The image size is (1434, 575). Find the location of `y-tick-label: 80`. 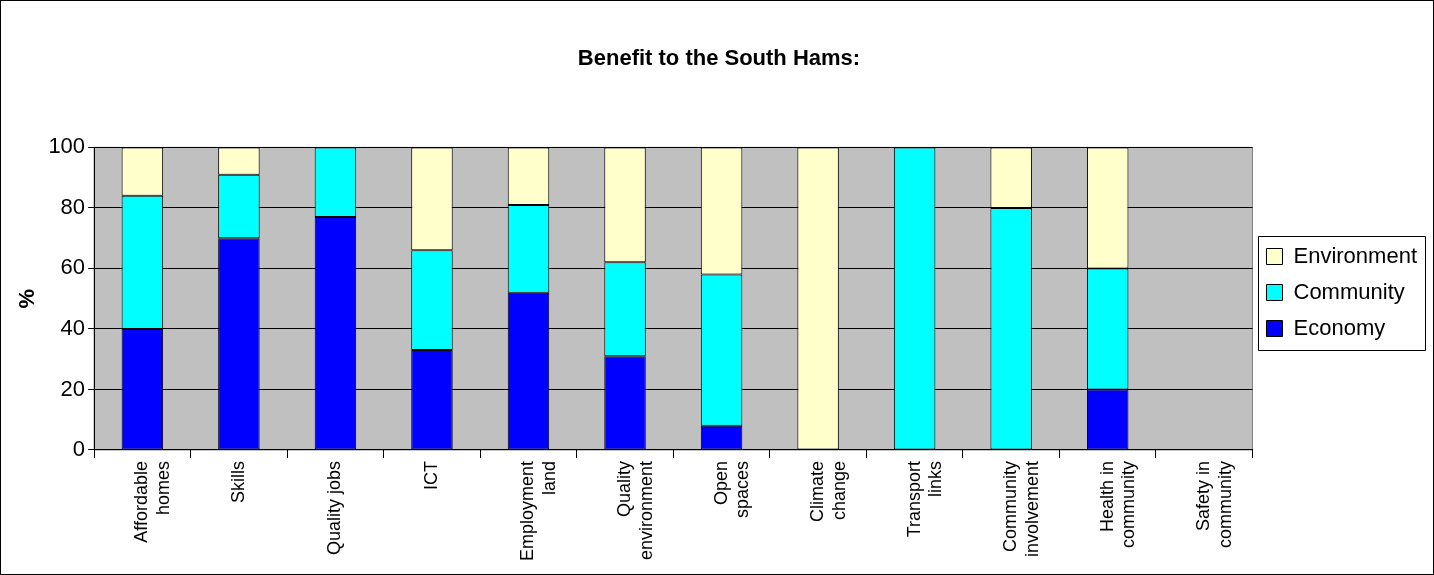

y-tick-label: 80 is located at coordinates (73, 206).